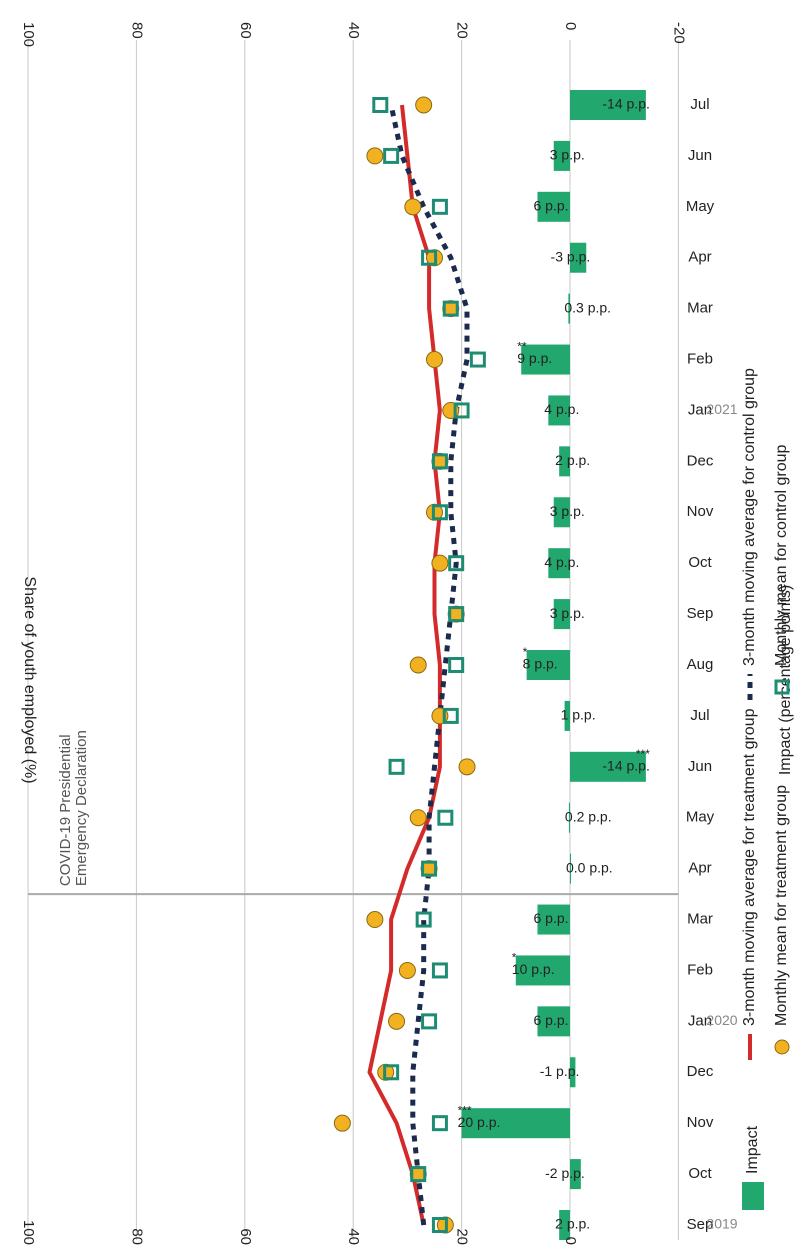 Image resolution: width=809 pixels, height=1258 pixels. I want to click on right-tick-60: 60, so click(245, 30).